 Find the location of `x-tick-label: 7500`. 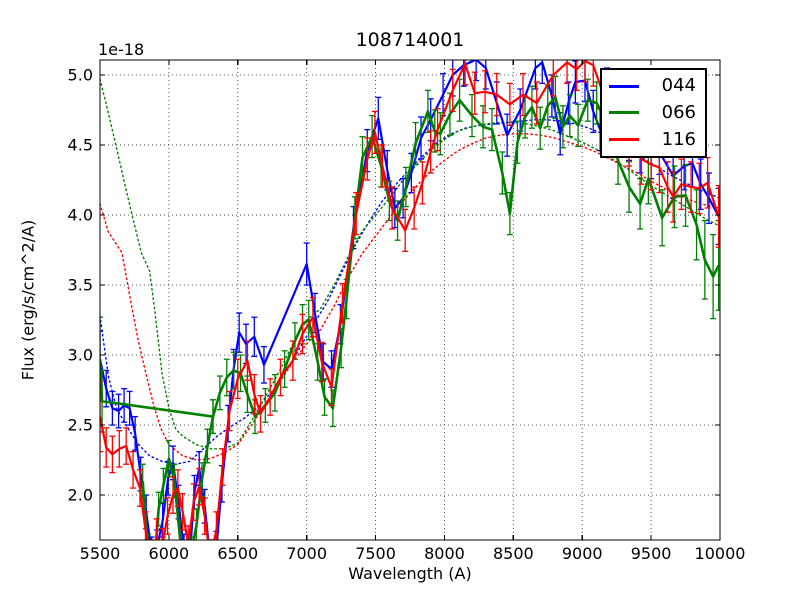

x-tick-label: 7500 is located at coordinates (375, 553).